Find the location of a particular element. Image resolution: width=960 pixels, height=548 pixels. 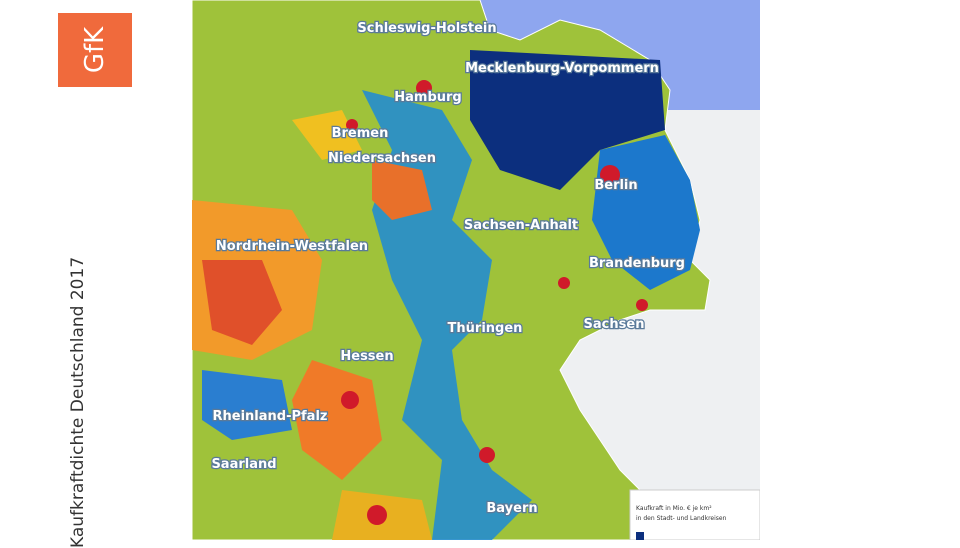

state-label: Saarland is located at coordinates (243, 464).